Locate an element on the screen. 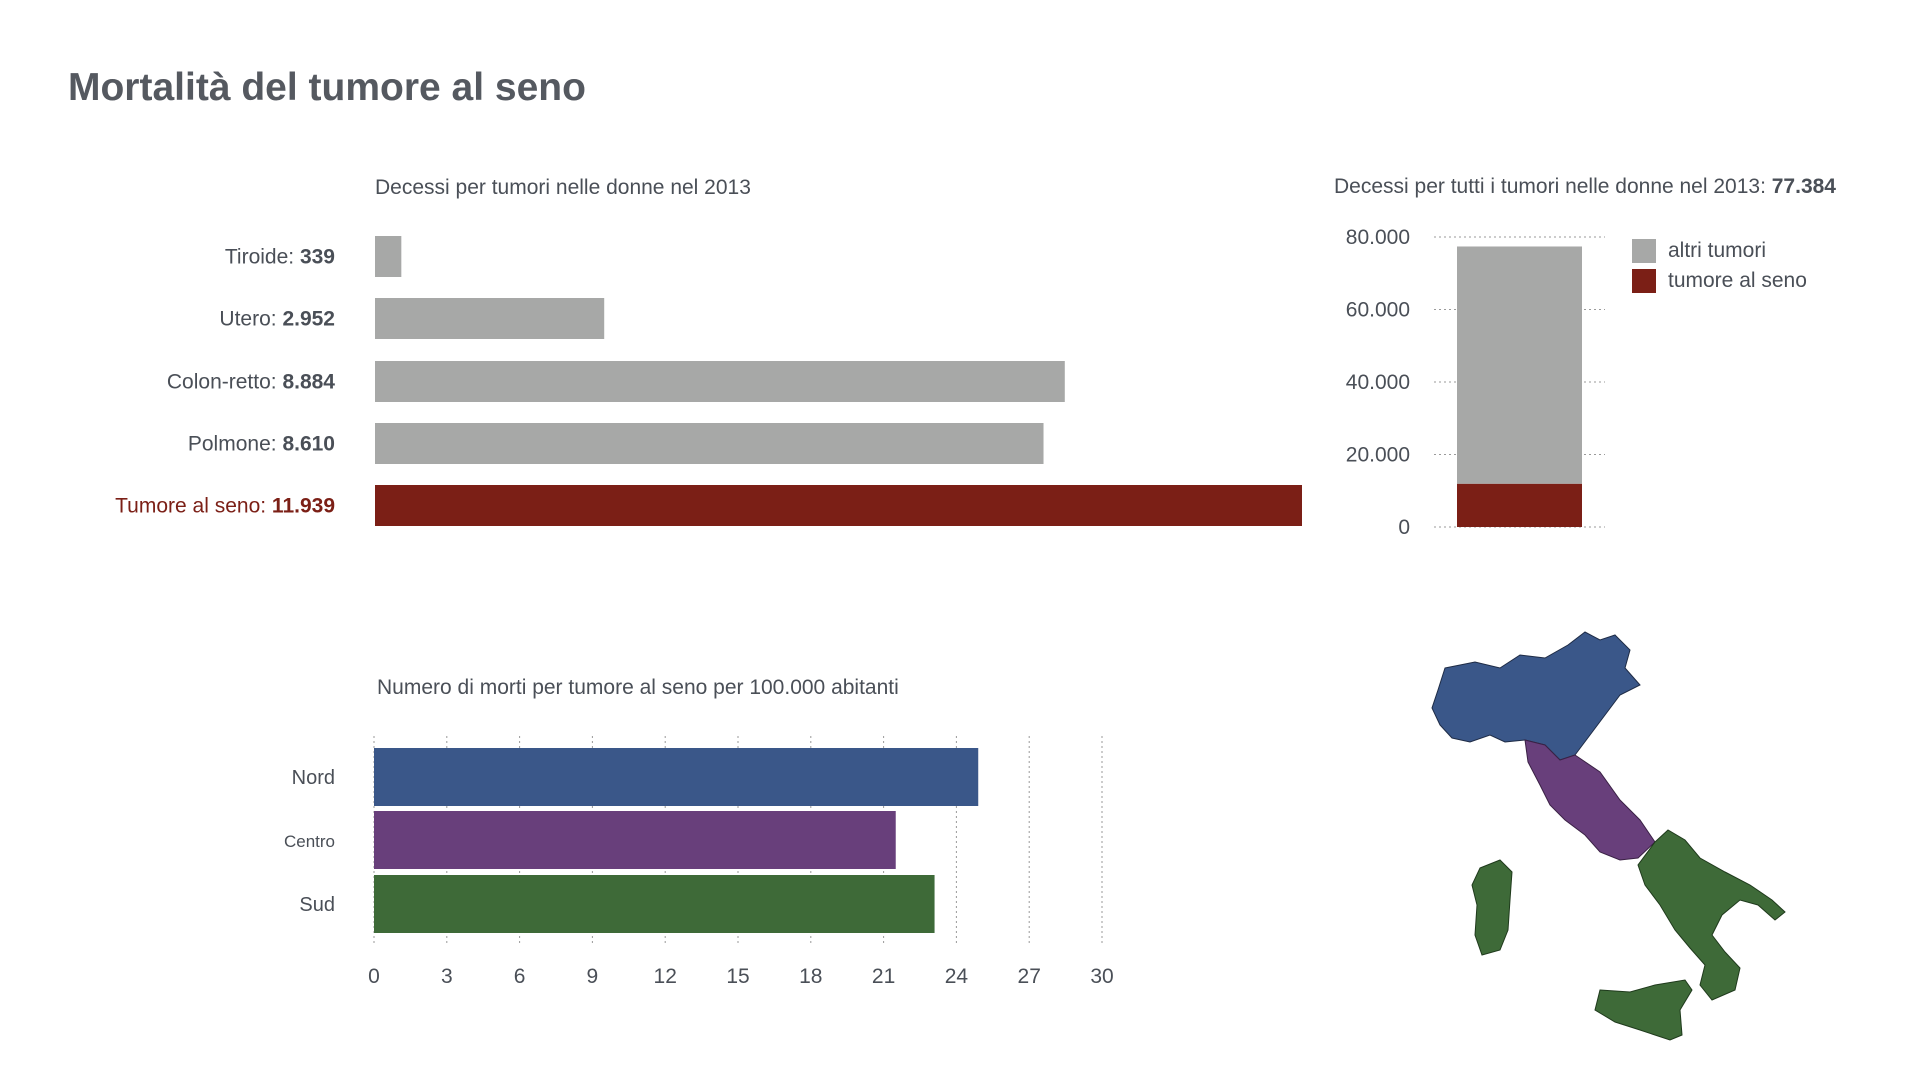 The width and height of the screenshot is (1920, 1080). stacked-segment-tumore-al-seno is located at coordinates (1519, 505).